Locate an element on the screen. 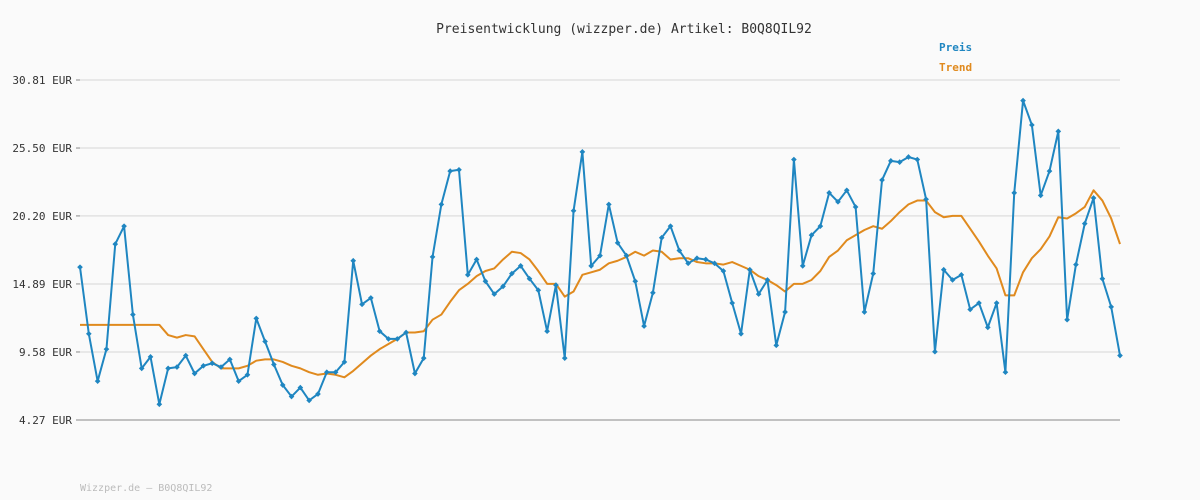 The image size is (1200, 500). y-tick-label: 20.20 EUR is located at coordinates (42, 216).